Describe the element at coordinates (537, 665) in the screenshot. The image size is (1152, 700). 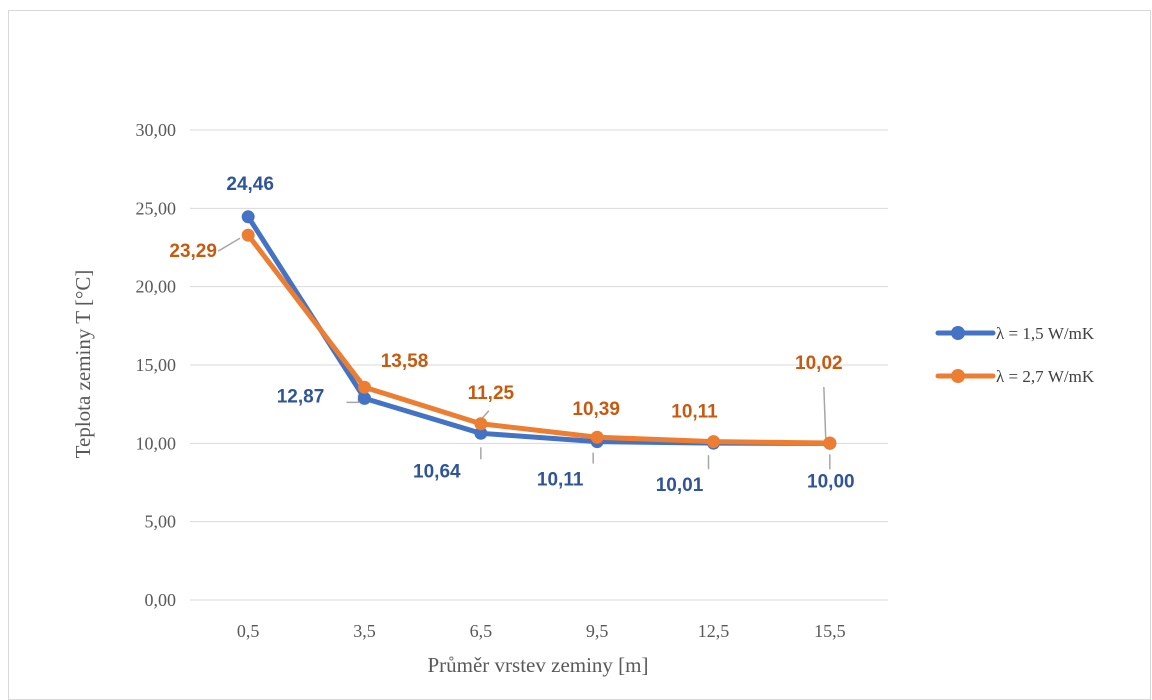
I see `x-axis-title: Průměr vrstev zeminy [m]` at that location.